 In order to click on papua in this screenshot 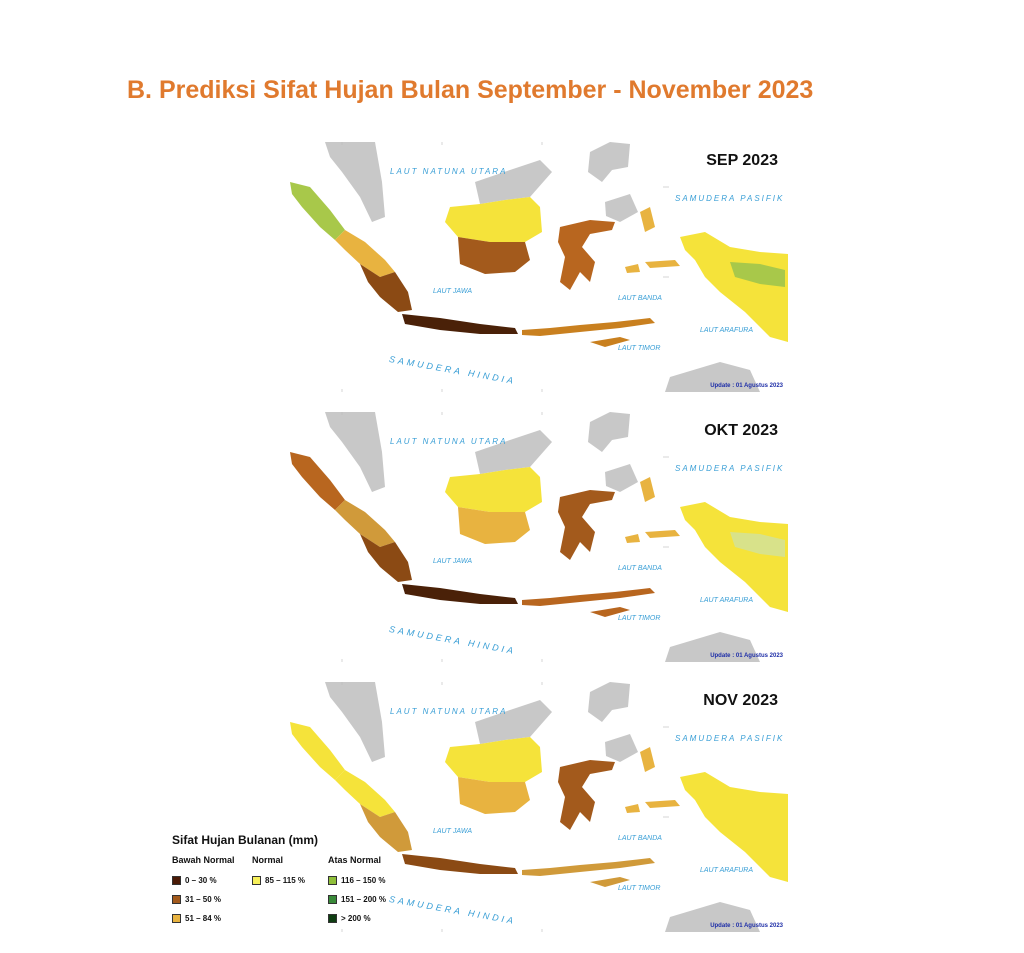, I will do `click(734, 287)`.